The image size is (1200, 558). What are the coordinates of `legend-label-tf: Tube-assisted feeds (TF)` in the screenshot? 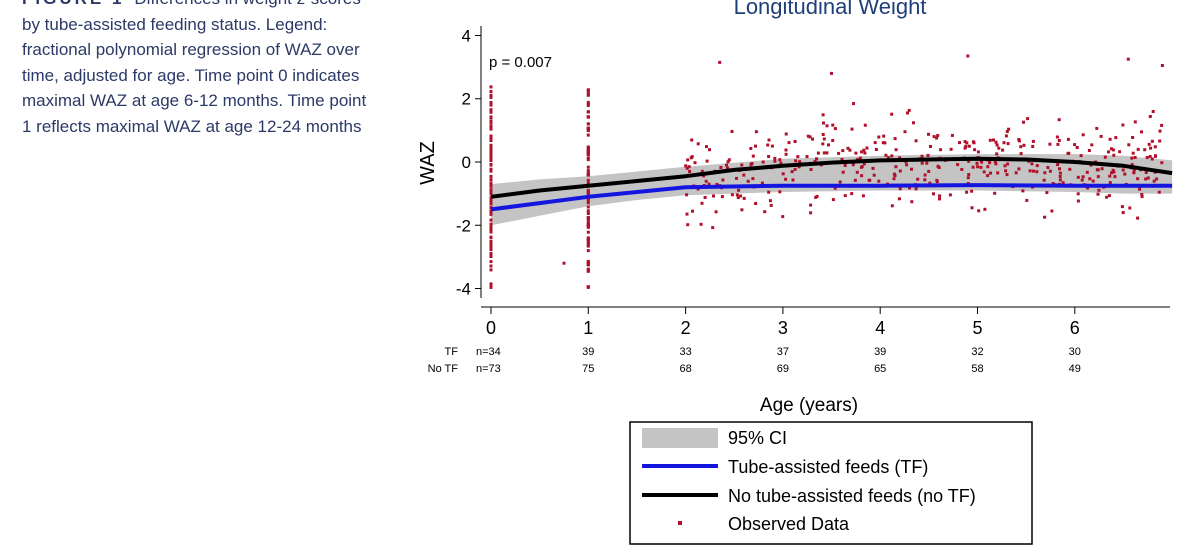 It's located at (828, 467).